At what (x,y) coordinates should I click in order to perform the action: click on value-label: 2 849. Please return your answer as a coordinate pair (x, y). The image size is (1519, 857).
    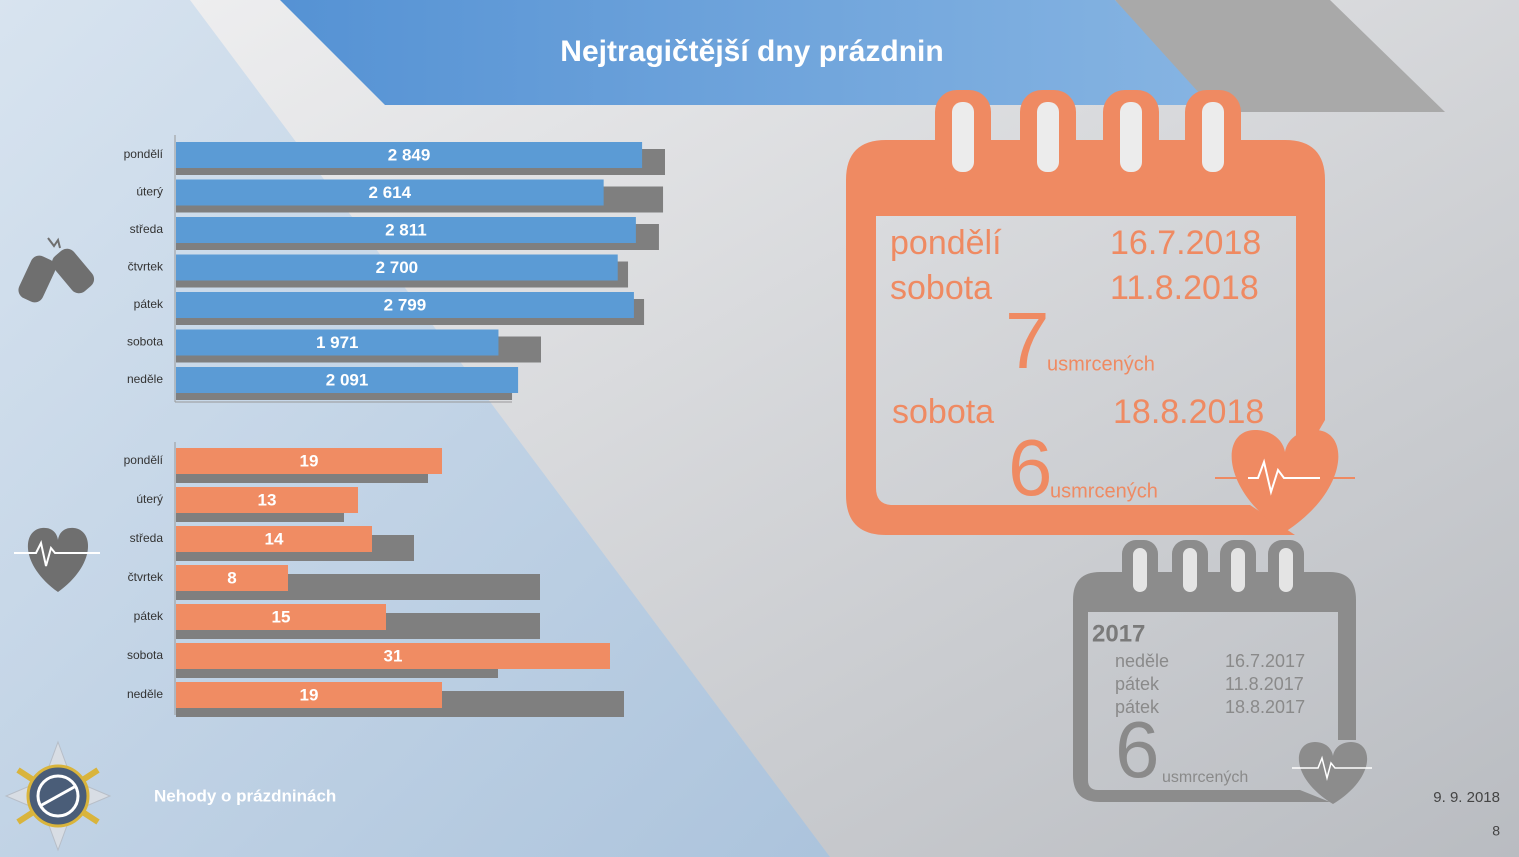
    Looking at the image, I should click on (409, 154).